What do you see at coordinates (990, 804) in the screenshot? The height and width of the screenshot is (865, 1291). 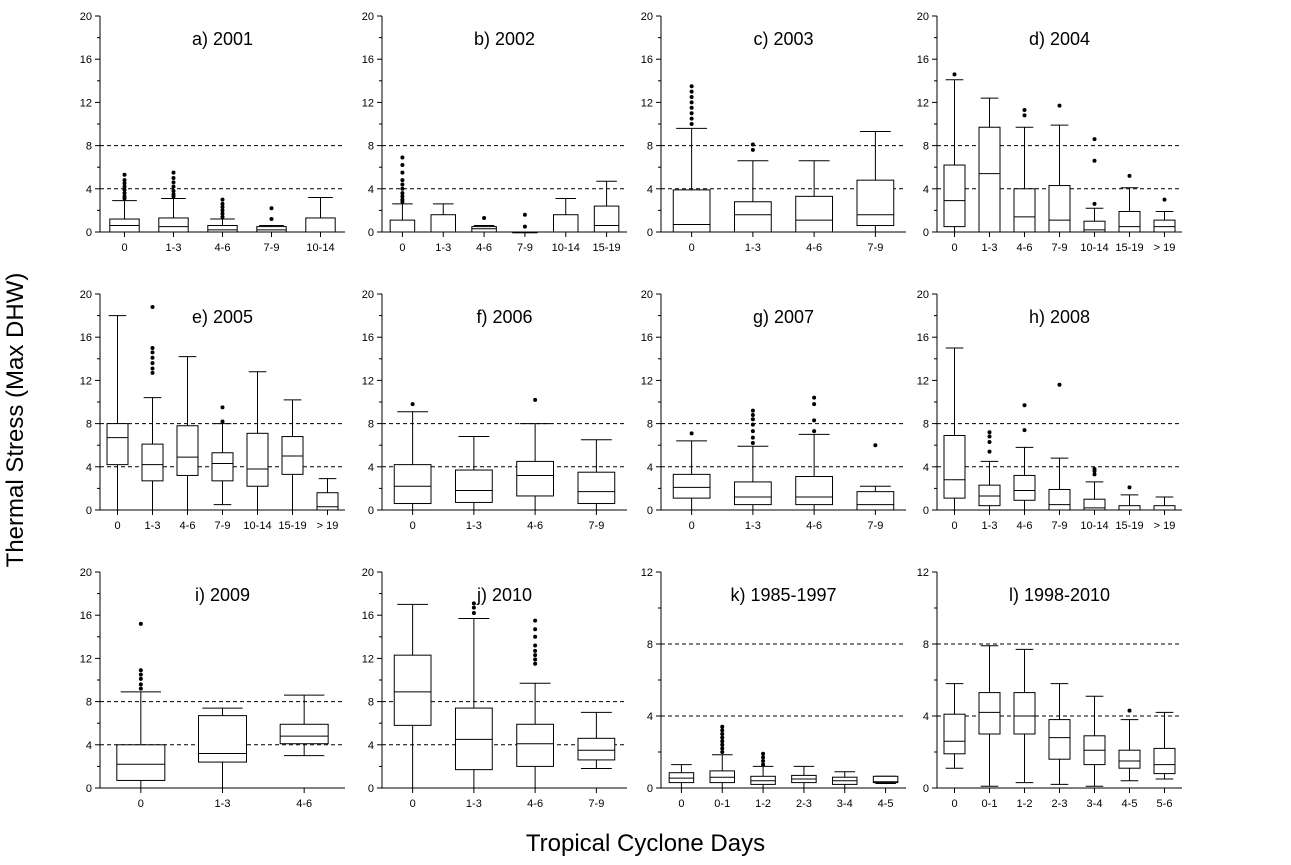 I see `x-tick-label: 0-1` at bounding box center [990, 804].